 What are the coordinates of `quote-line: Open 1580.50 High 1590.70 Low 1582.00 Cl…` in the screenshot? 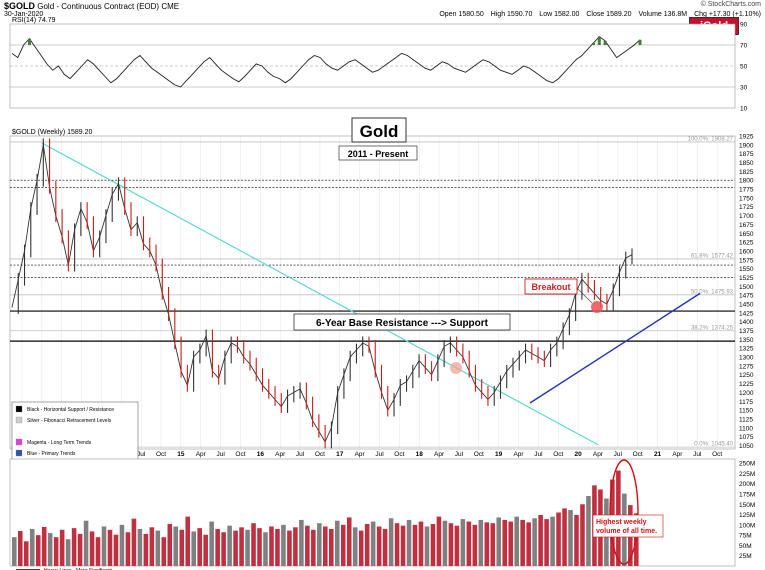 It's located at (597, 14).